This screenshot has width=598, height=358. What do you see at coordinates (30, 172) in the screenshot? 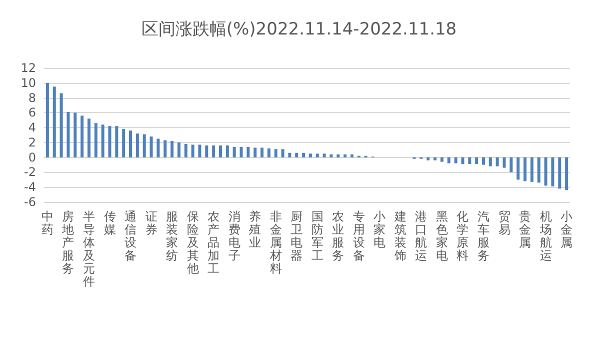
I see `y-tick-label: -2` at bounding box center [30, 172].